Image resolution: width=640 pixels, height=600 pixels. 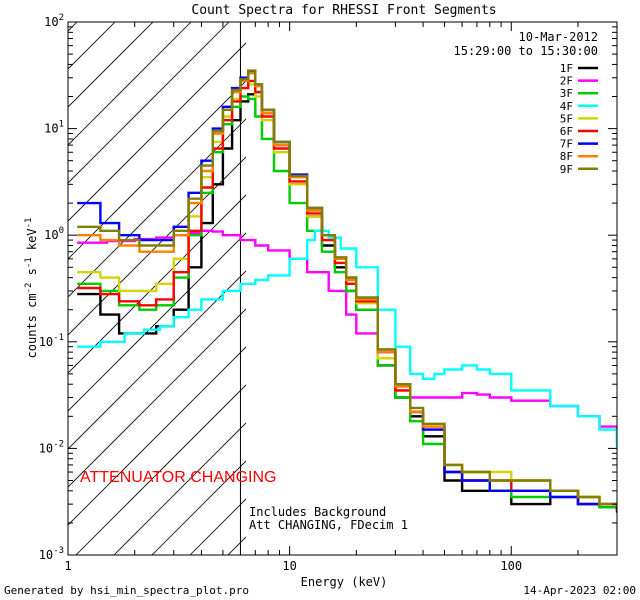 What do you see at coordinates (317, 512) in the screenshot?
I see `background-note: Includes Background` at bounding box center [317, 512].